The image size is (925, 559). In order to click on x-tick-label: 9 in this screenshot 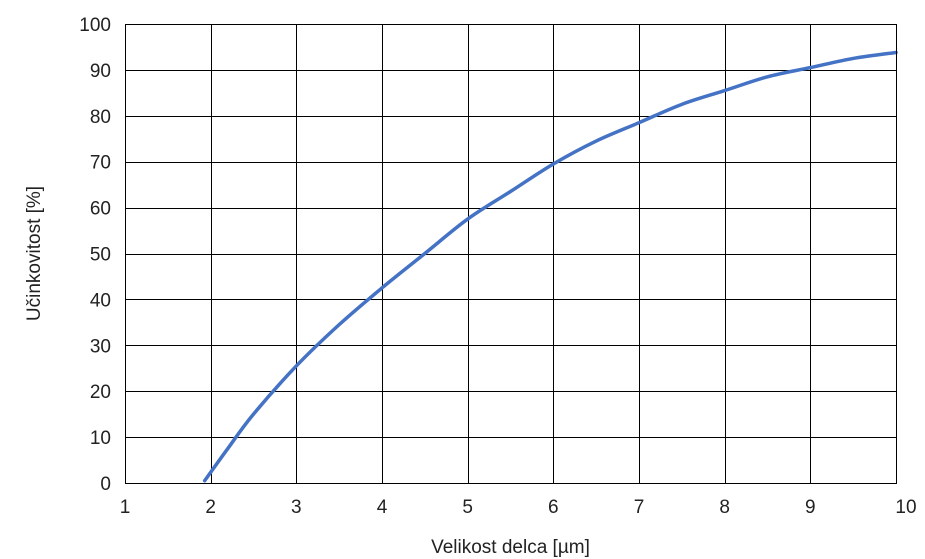, I will do `click(810, 507)`.